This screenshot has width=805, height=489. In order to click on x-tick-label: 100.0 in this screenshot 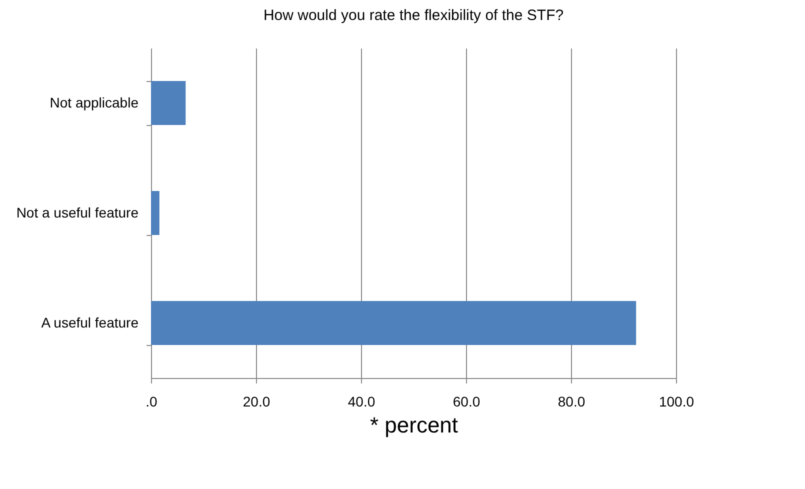, I will do `click(676, 402)`.